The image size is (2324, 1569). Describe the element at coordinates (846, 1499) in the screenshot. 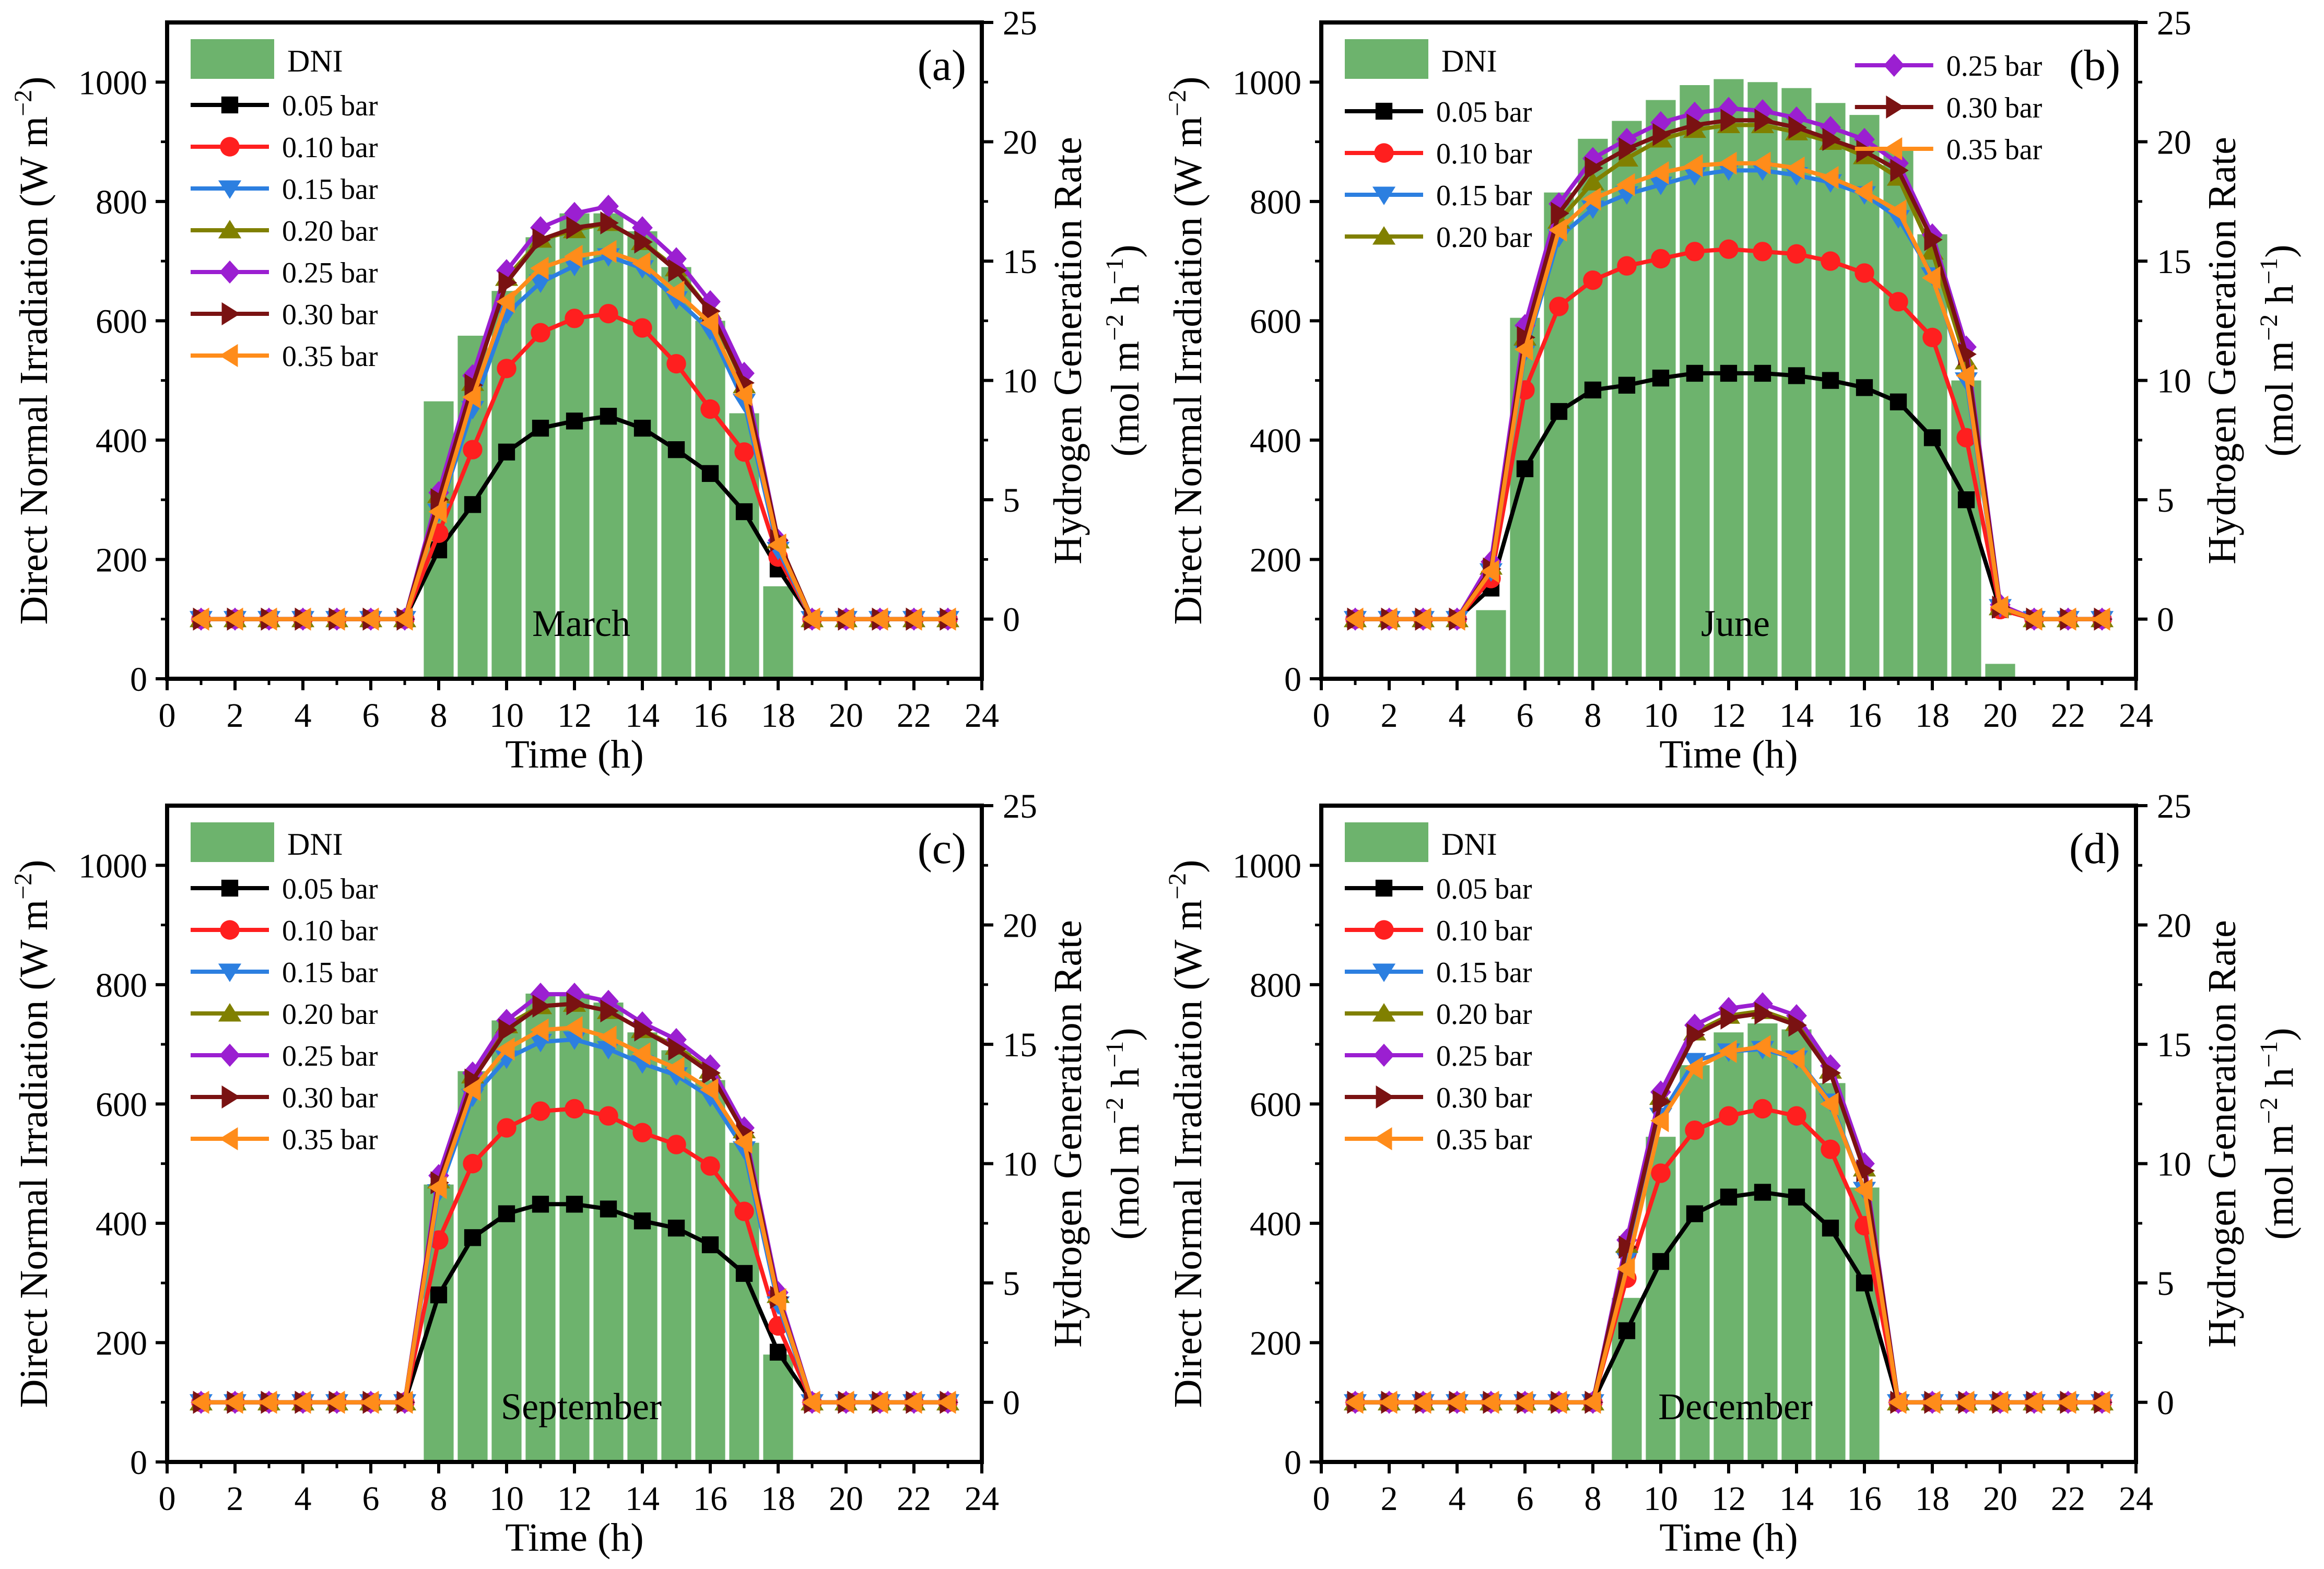

I see `x-tick-label: 20` at that location.